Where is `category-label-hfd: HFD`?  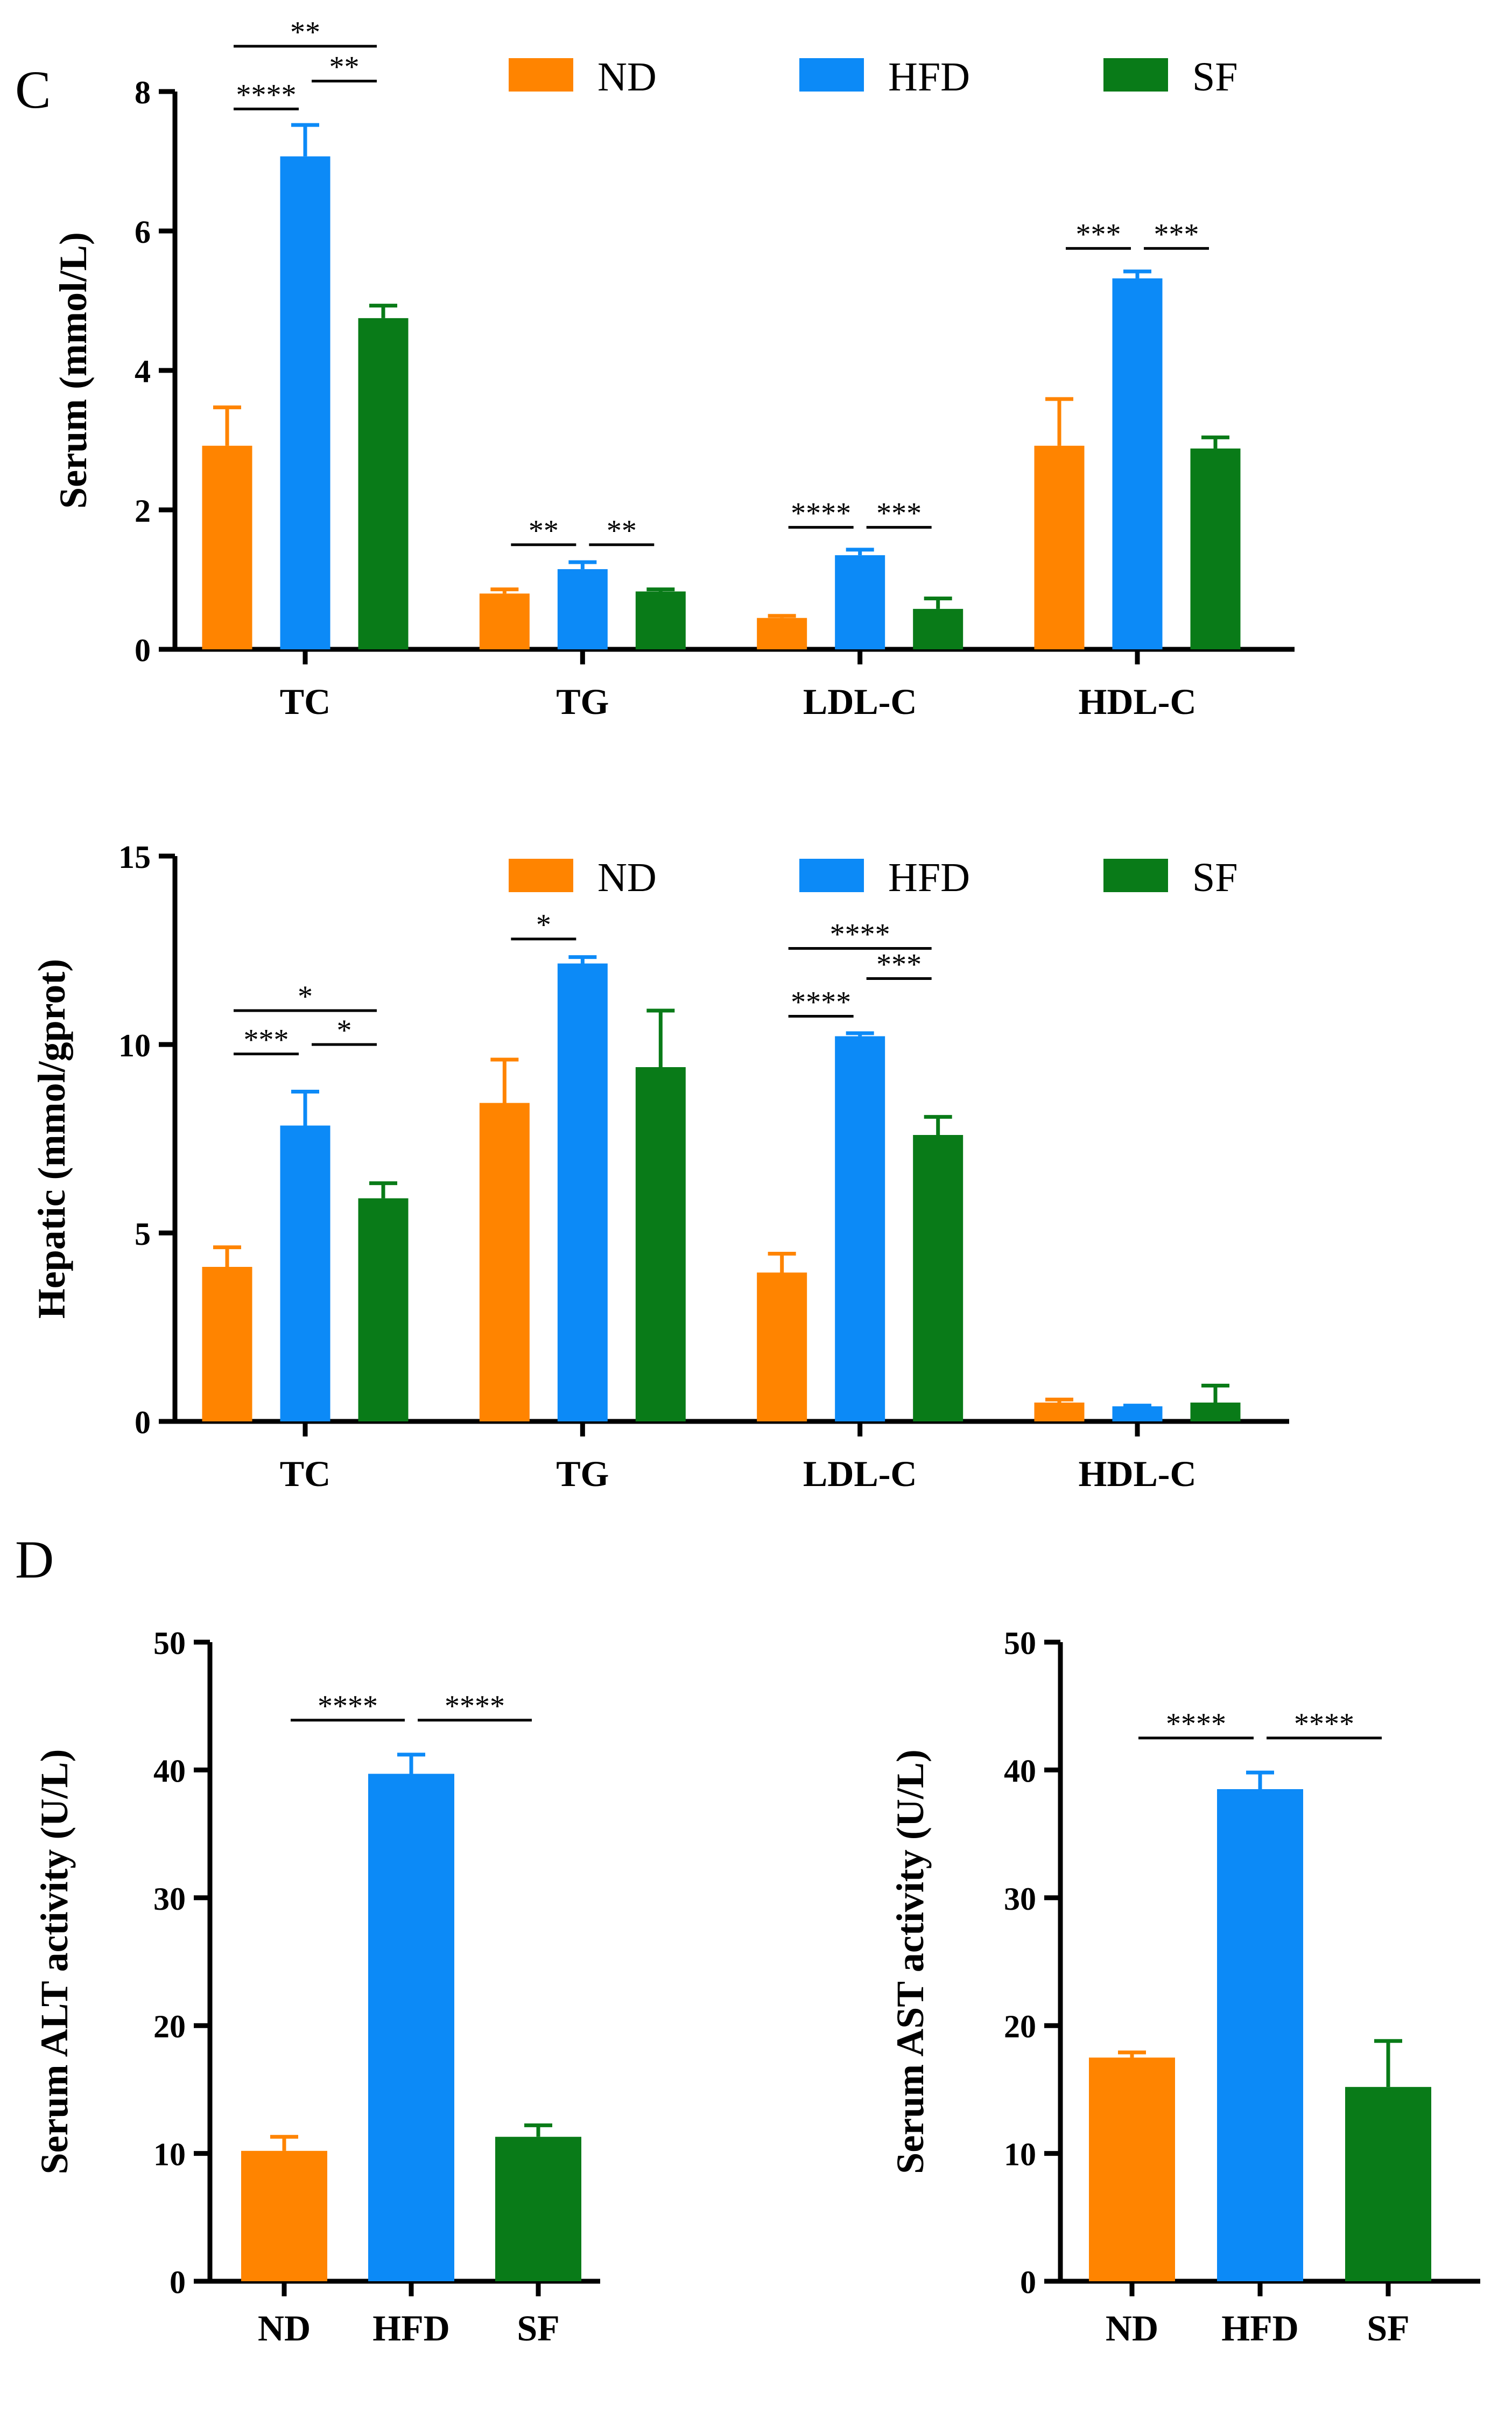
category-label-hfd: HFD is located at coordinates (1260, 2328).